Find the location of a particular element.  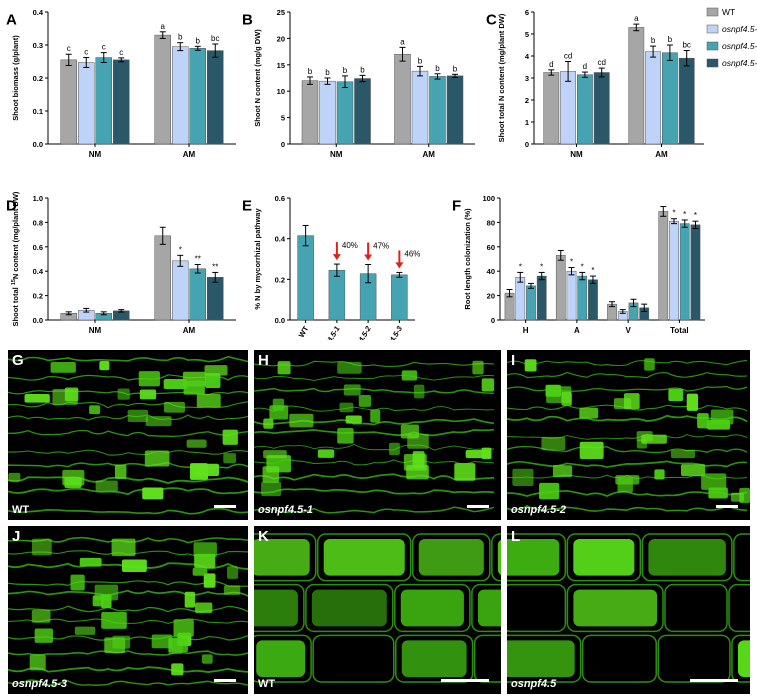

y-tick-label: 0.8 is located at coordinates (38, 222).